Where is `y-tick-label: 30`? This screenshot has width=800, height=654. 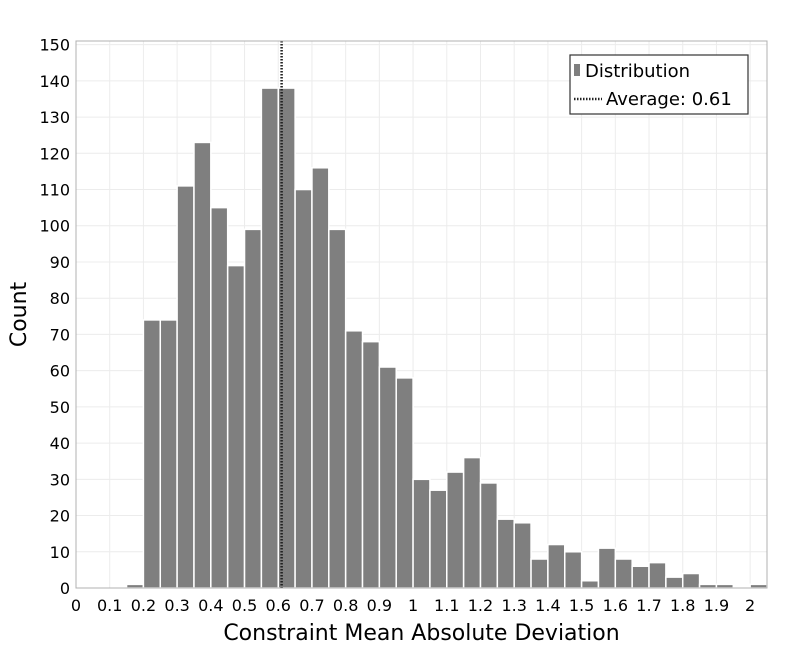 y-tick-label: 30 is located at coordinates (60, 479).